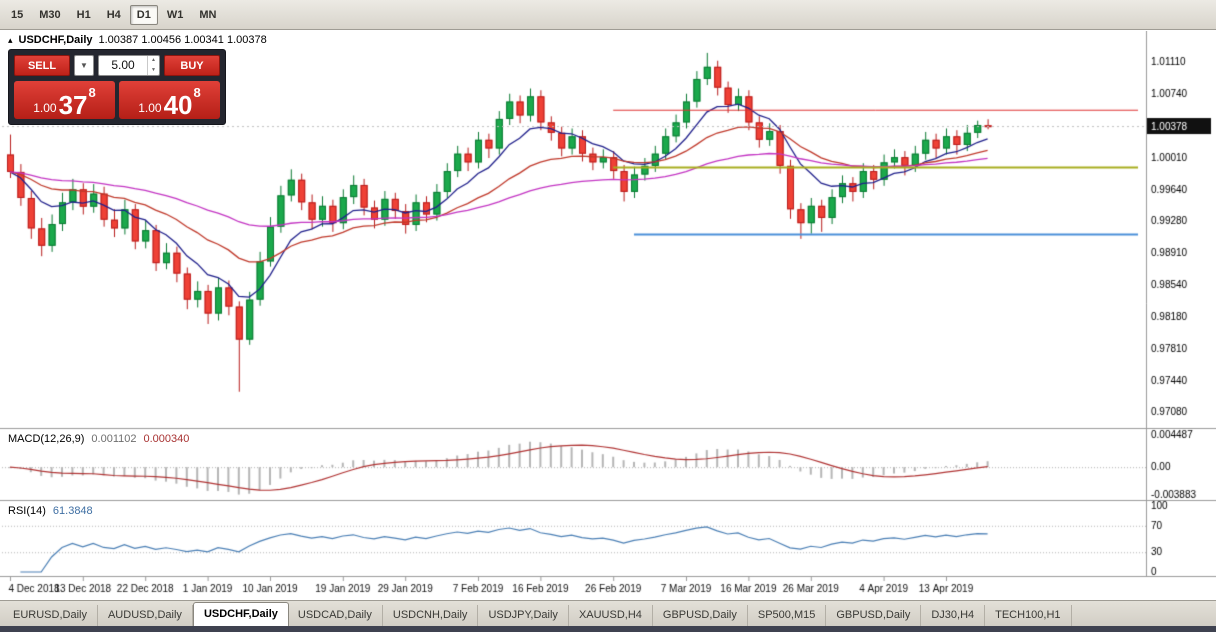 The width and height of the screenshot is (1216, 632). What do you see at coordinates (45, 108) in the screenshot?
I see `sell-price-prefix: 1.00` at bounding box center [45, 108].